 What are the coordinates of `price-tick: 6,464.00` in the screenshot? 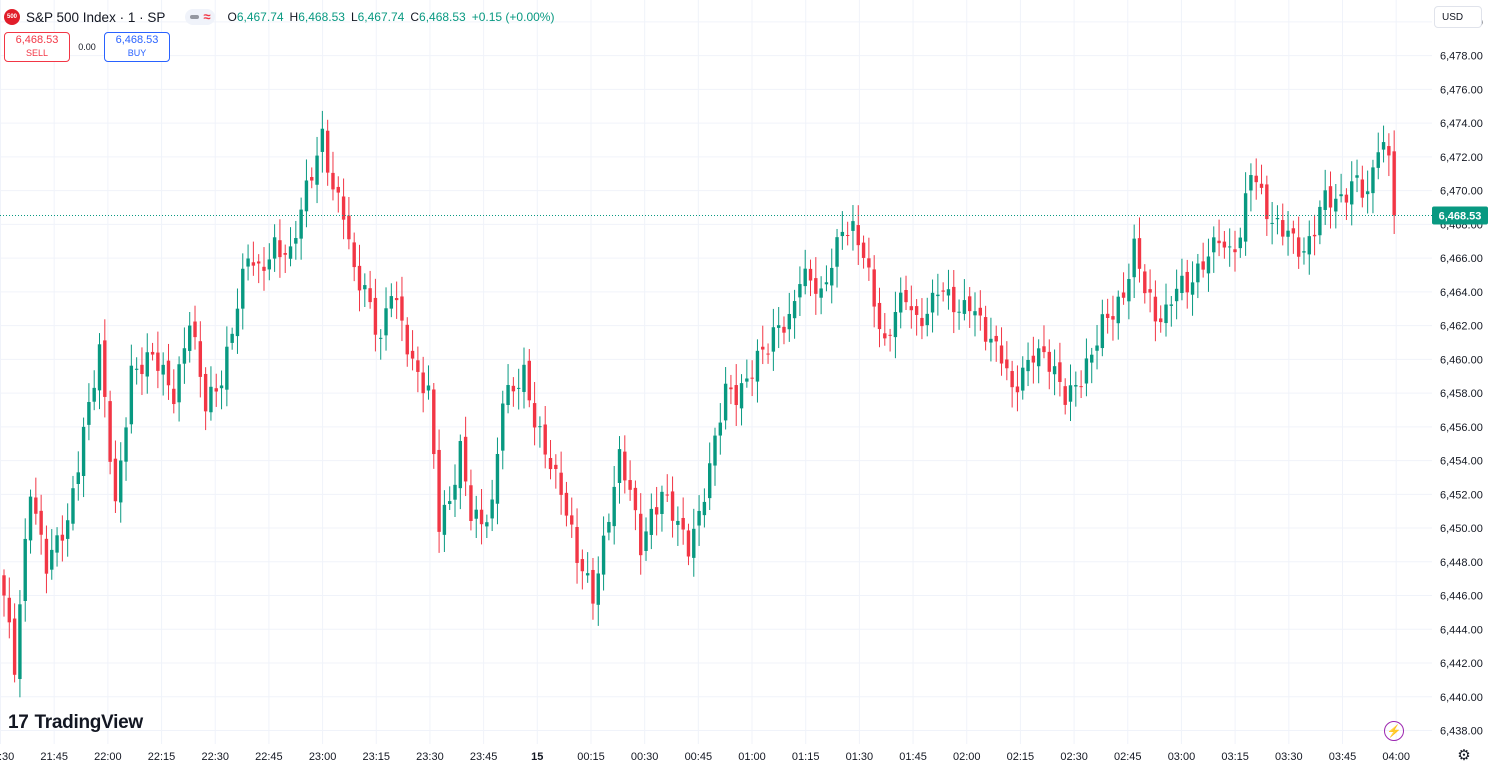 It's located at (1461, 293).